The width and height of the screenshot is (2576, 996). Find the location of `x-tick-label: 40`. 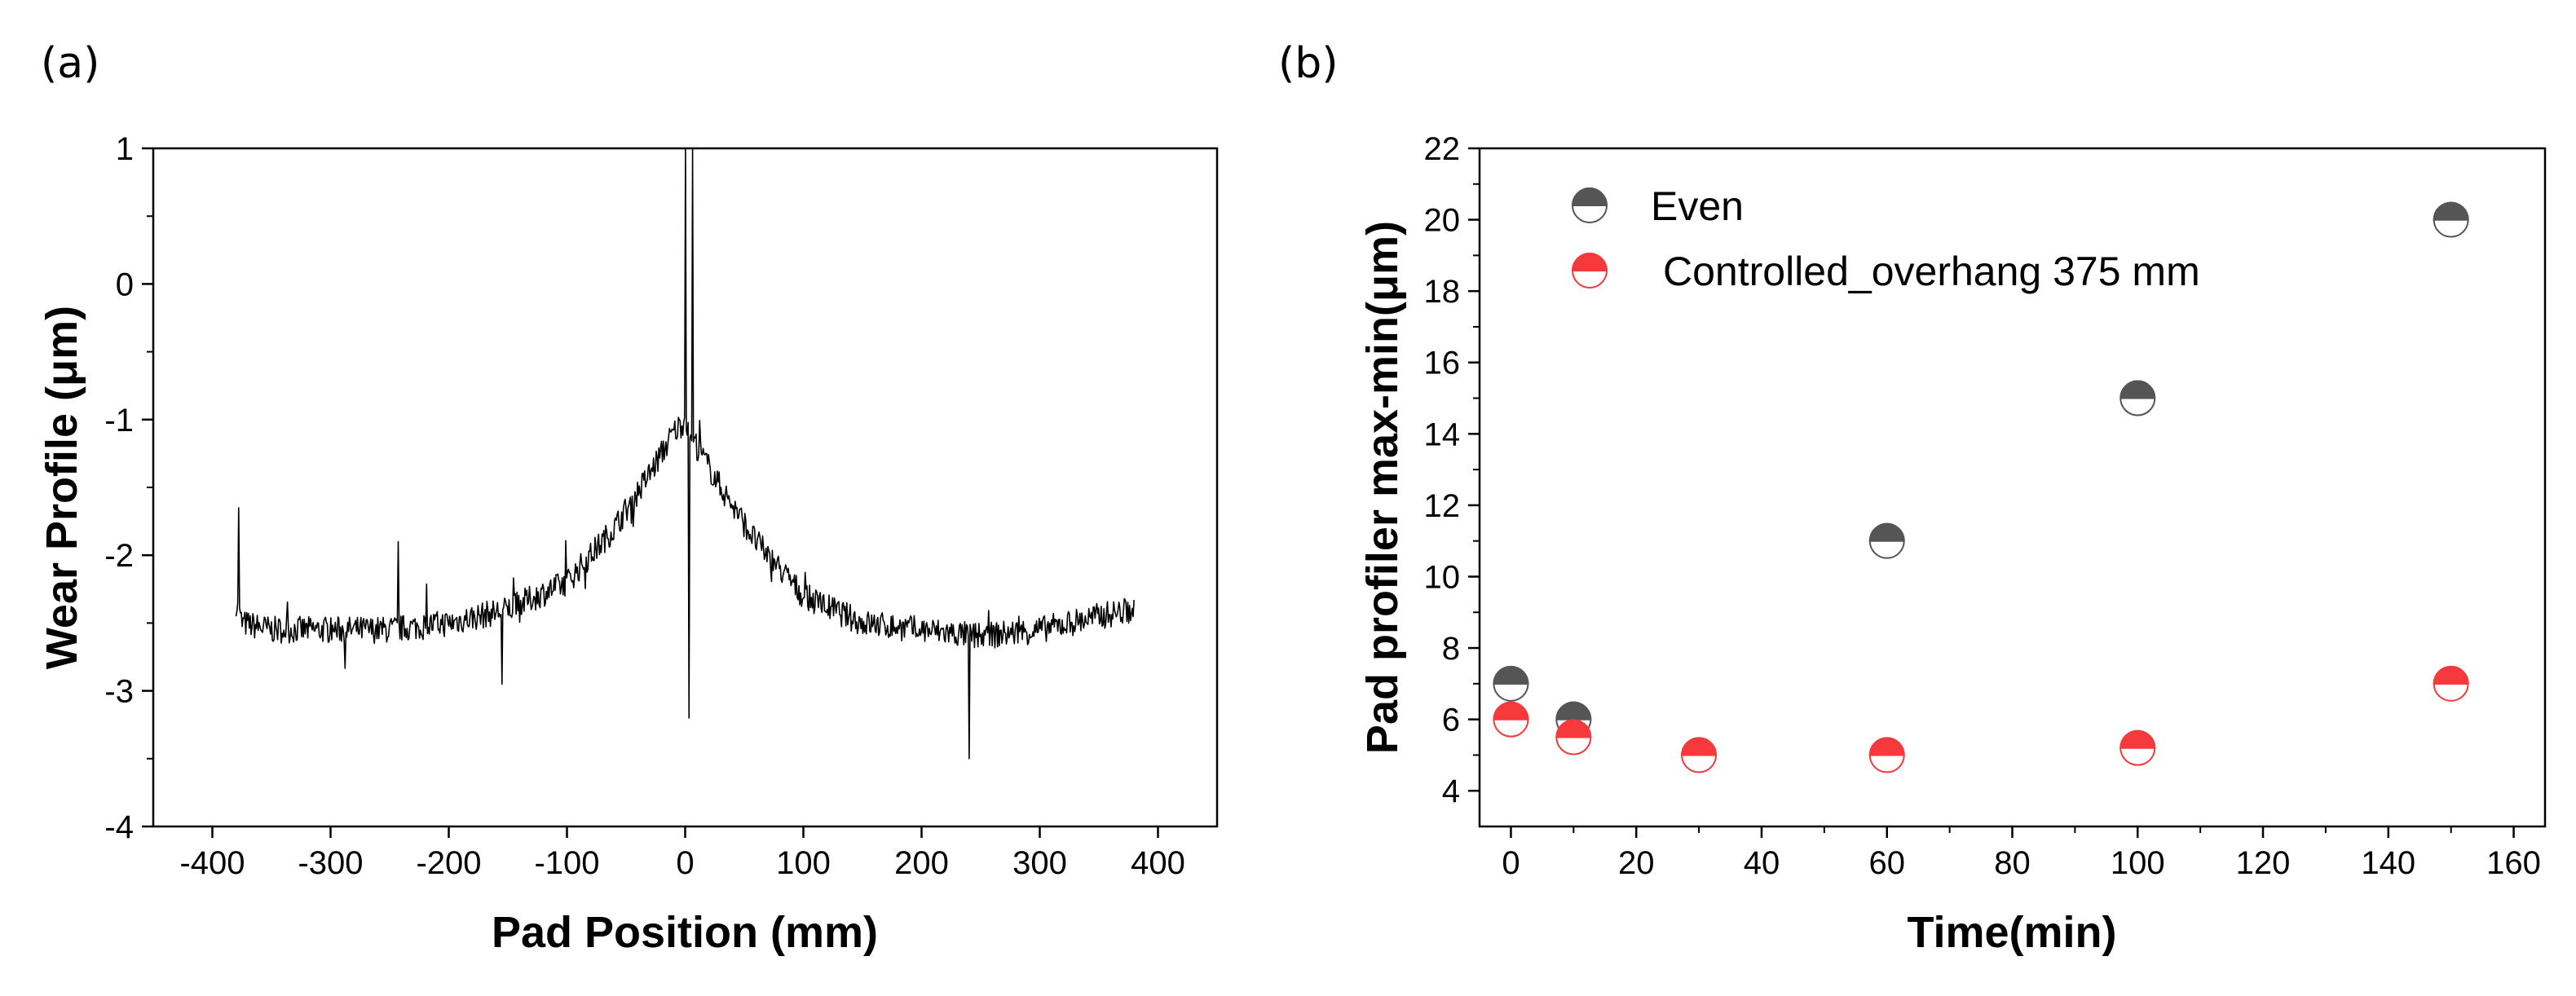

x-tick-label: 40 is located at coordinates (1762, 863).